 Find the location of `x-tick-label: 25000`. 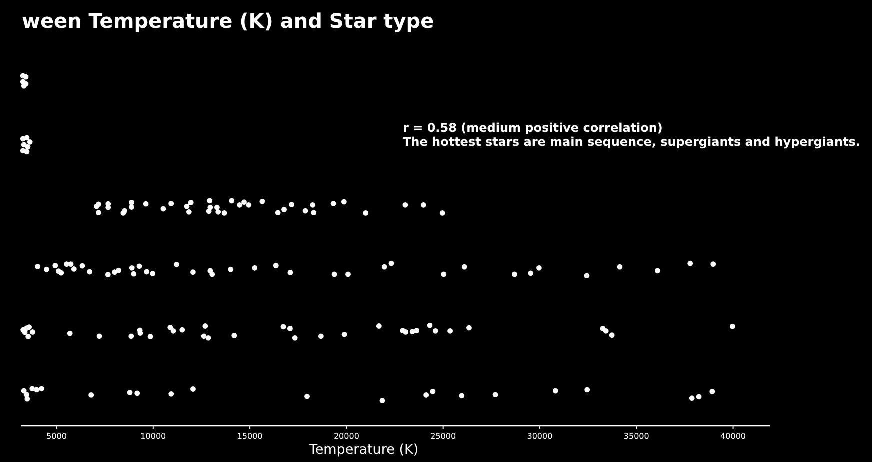

x-tick-label: 25000 is located at coordinates (443, 436).